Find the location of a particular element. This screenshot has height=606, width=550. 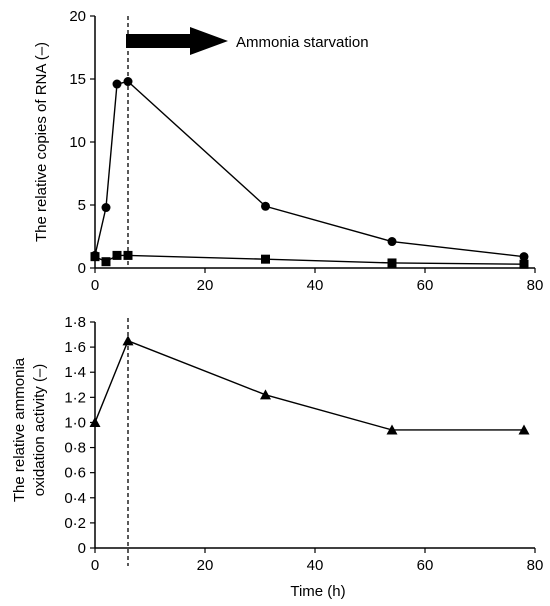

bottom-x-tick-label: 0 is located at coordinates (95, 565).